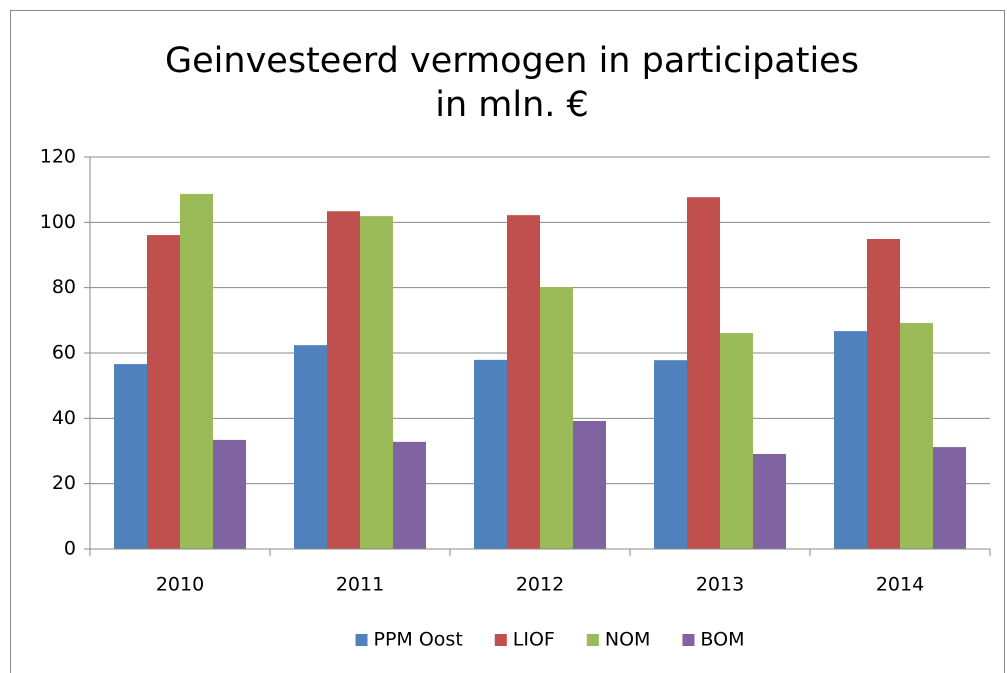 The width and height of the screenshot is (1007, 673). Describe the element at coordinates (722, 640) in the screenshot. I see `legend-label: BOM` at that location.